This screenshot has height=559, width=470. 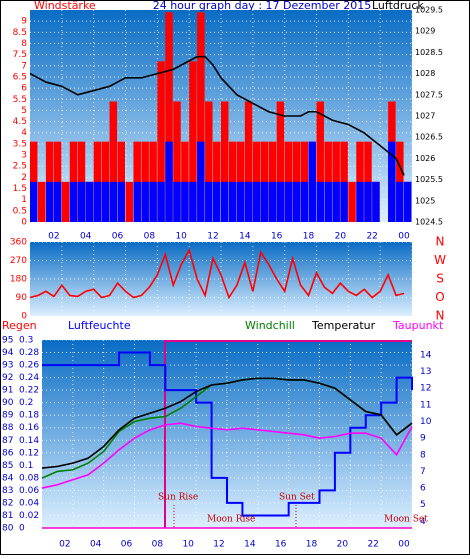 What do you see at coordinates (18, 243) in the screenshot?
I see `y-tick-label: 360` at bounding box center [18, 243].